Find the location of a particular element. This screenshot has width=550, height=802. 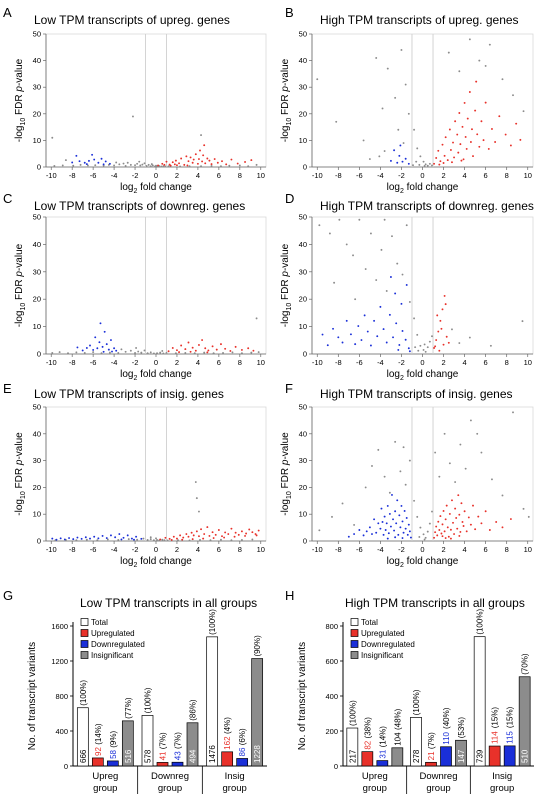

bar-percent-label: (14%) is located at coordinates (382, 737).